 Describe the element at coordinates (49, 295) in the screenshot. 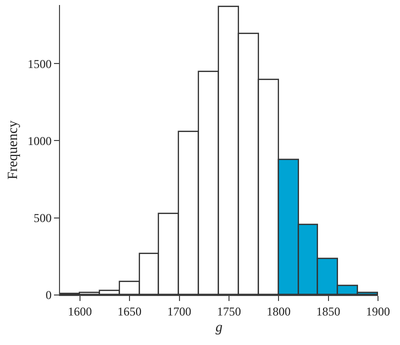

I see `y-tick-label: 0` at that location.